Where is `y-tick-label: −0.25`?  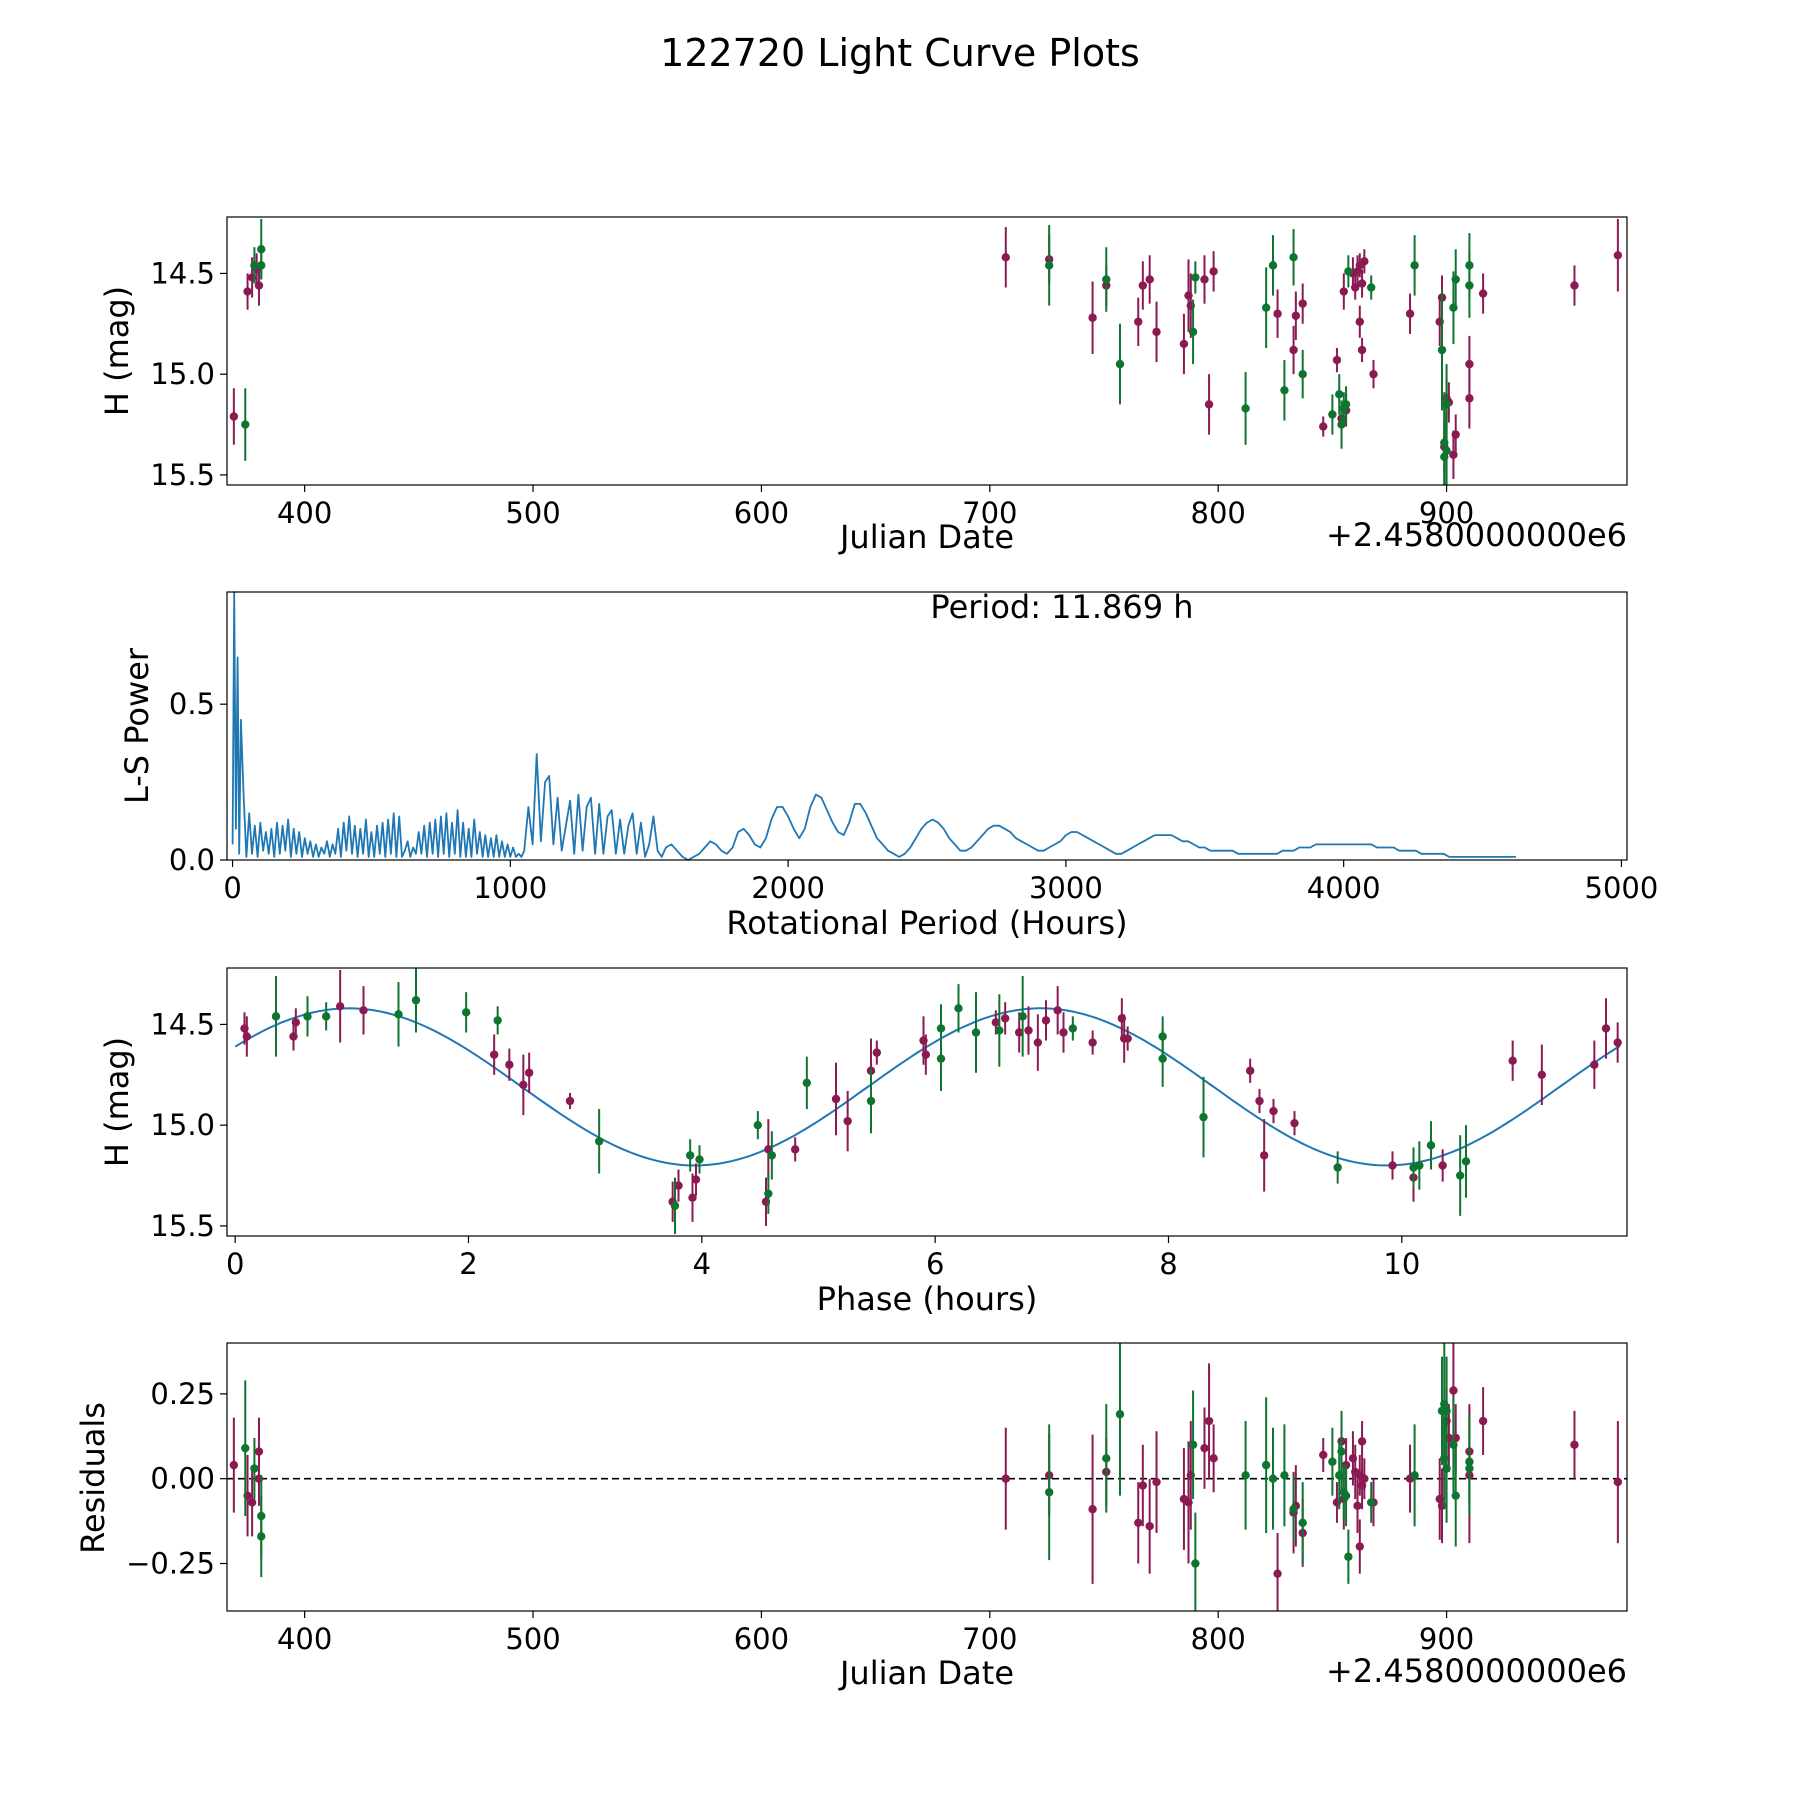
y-tick-label: −0.25 is located at coordinates (170, 1564).